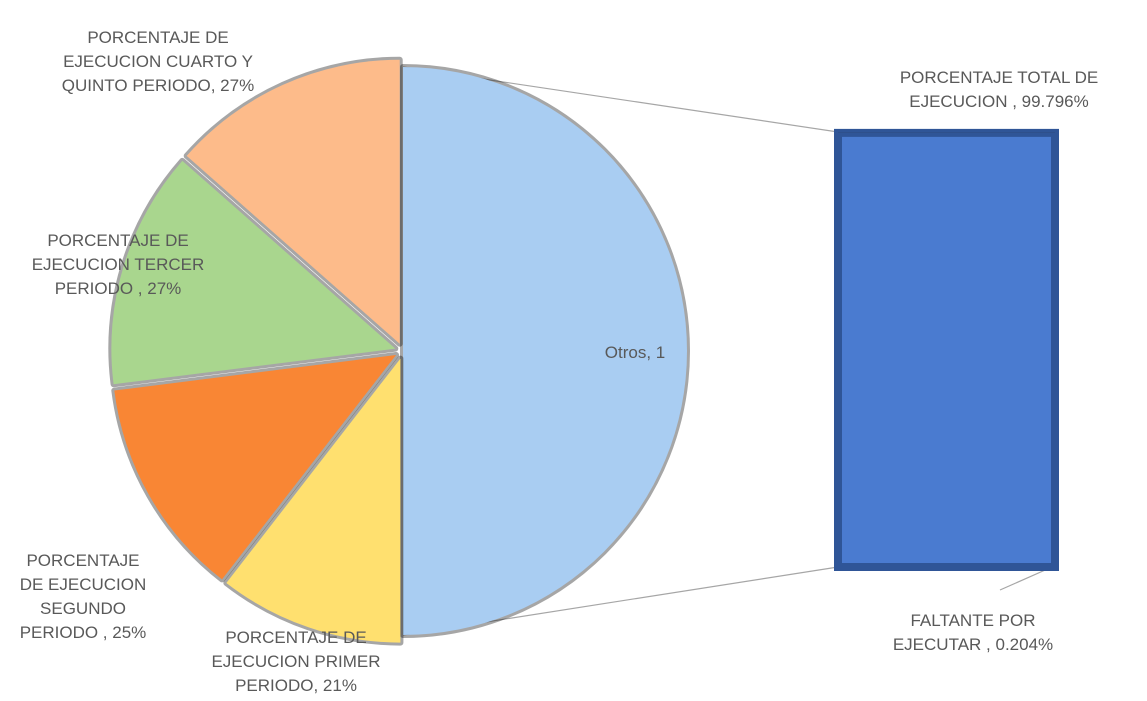 The height and width of the screenshot is (701, 1147). What do you see at coordinates (973, 632) in the screenshot?
I see `data-label: FALTANTE POR EJECUTAR , 0.204%` at bounding box center [973, 632].